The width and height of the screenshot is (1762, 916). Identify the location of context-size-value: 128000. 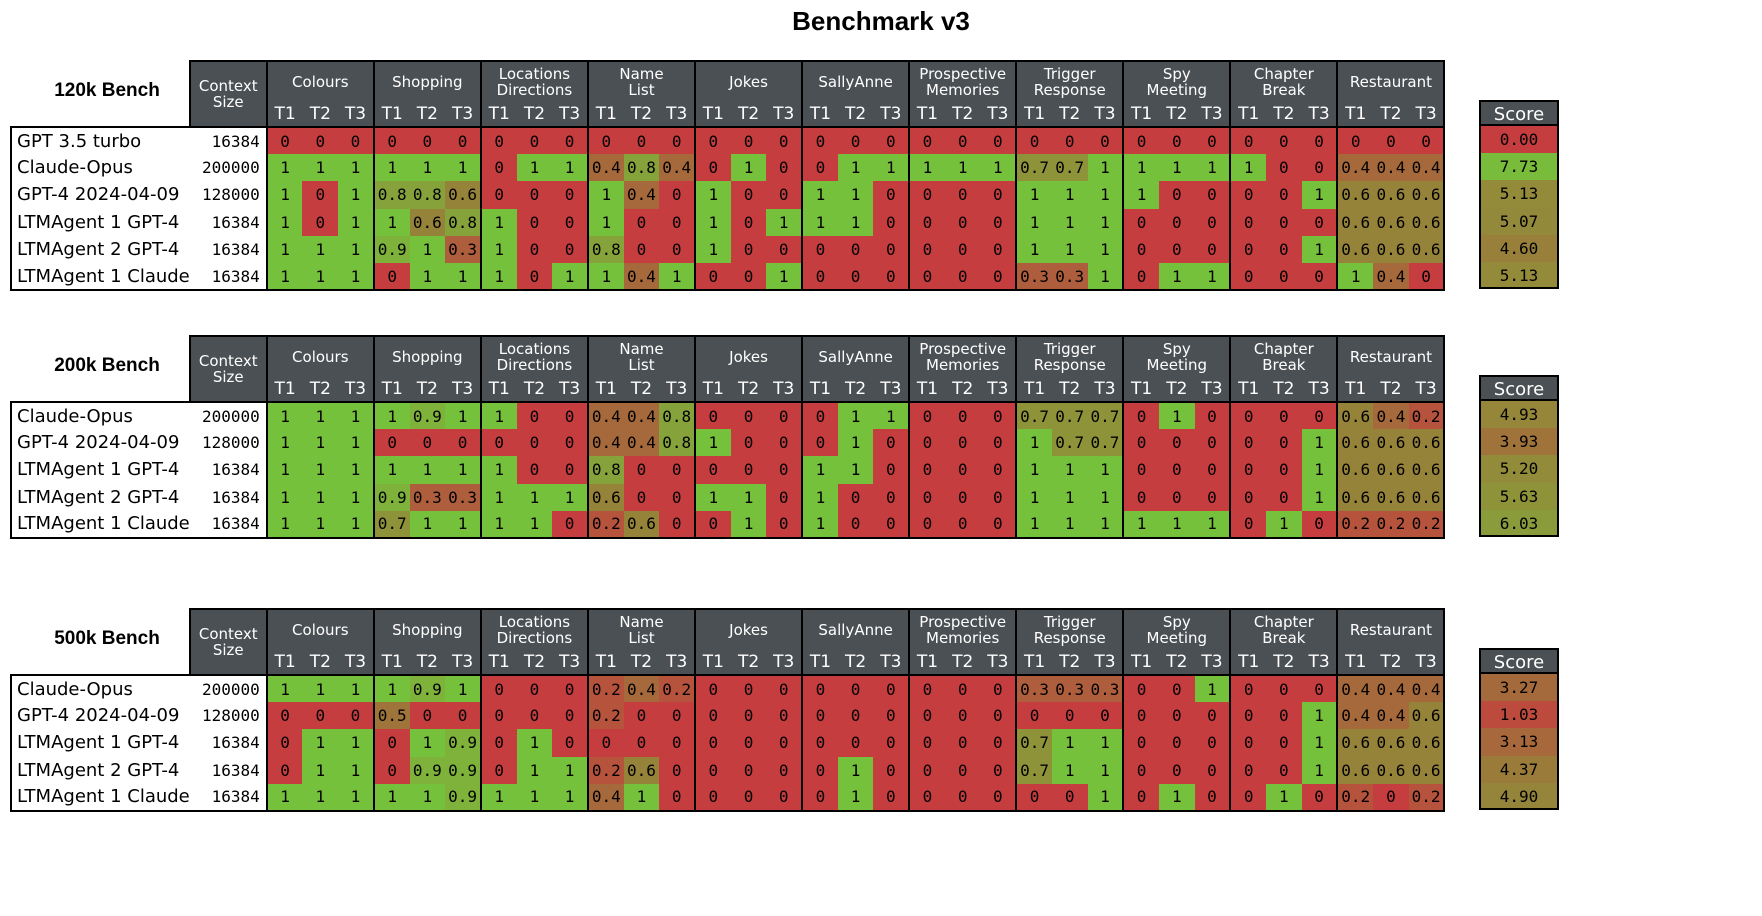
(228, 195).